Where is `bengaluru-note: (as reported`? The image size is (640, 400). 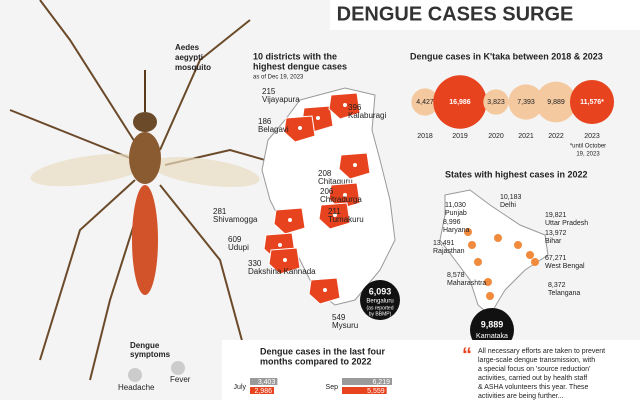 bengaluru-note: (as reported is located at coordinates (380, 308).